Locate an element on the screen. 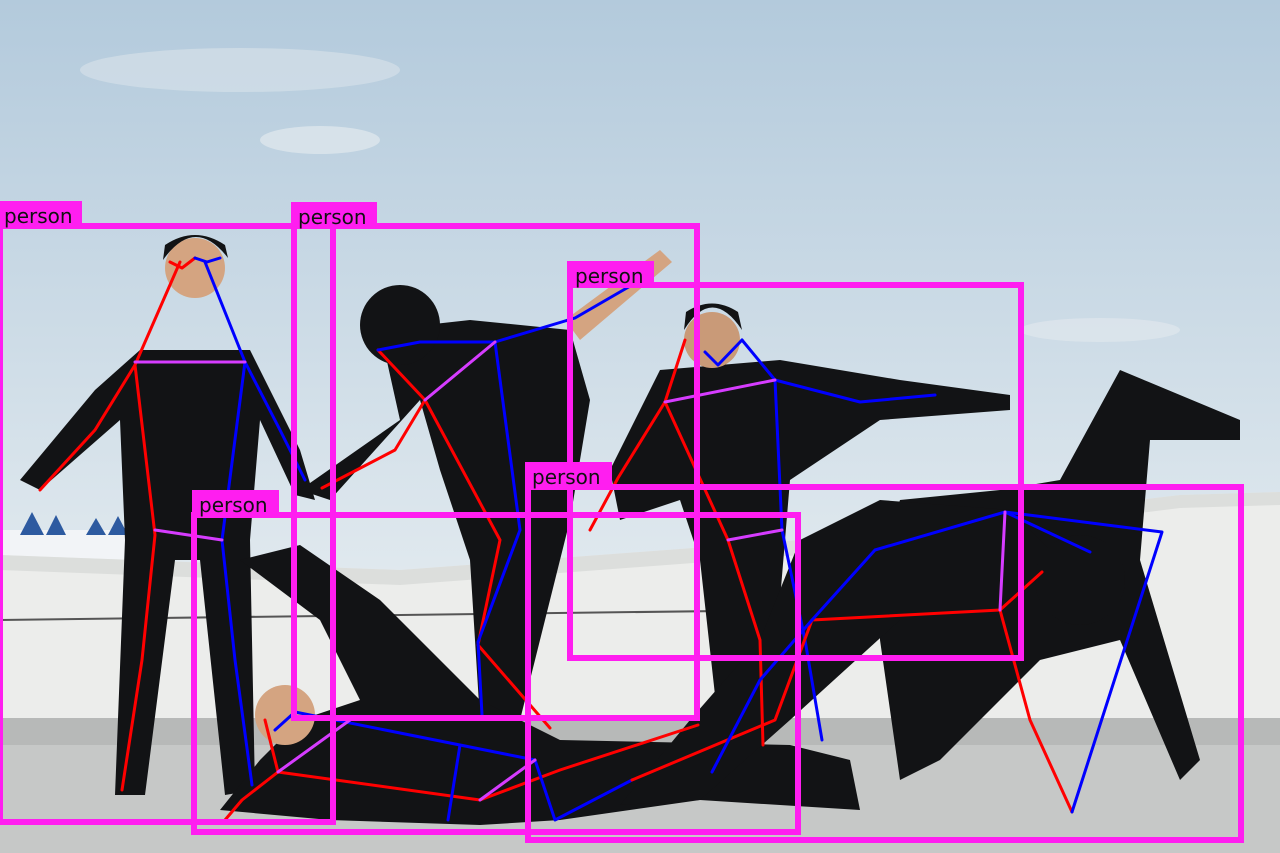 This screenshot has width=1280, height=853. dancer-center is located at coordinates (810, 550).